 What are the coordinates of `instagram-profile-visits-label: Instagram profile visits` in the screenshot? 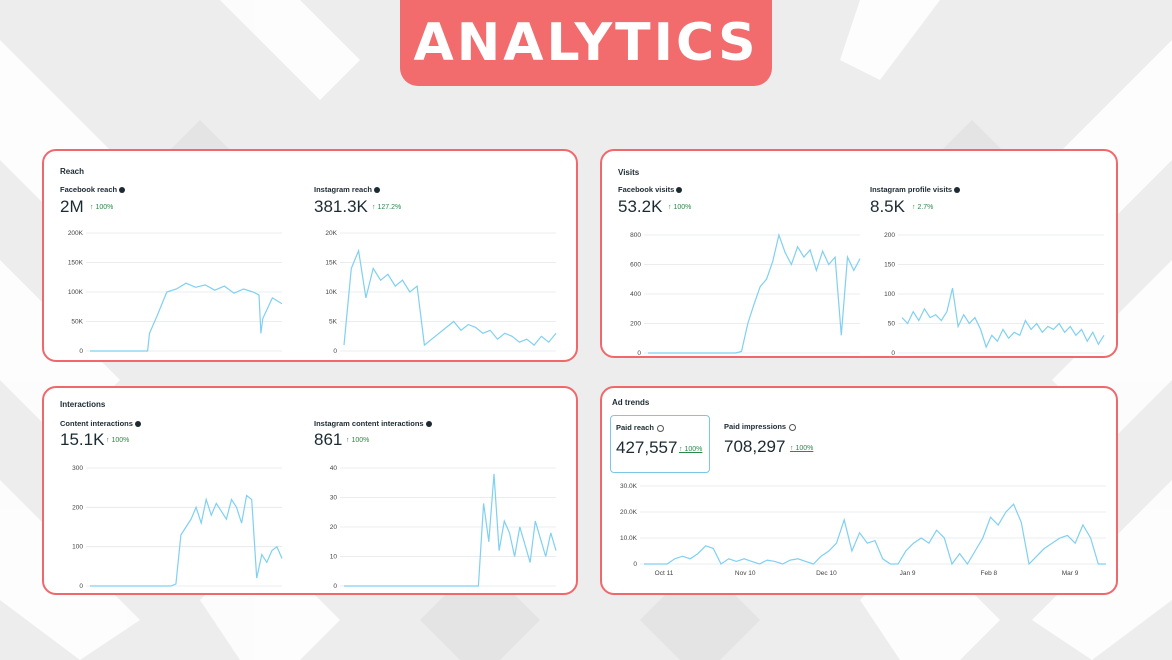 It's located at (915, 189).